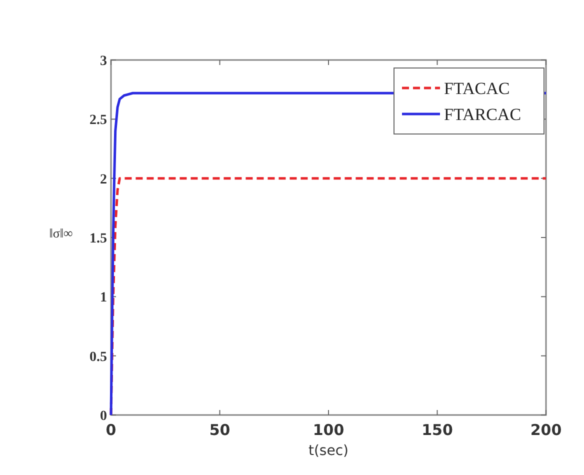 Image resolution: width=584 pixels, height=475 pixels. What do you see at coordinates (328, 430) in the screenshot?
I see `x-tick-label: 100` at bounding box center [328, 430].